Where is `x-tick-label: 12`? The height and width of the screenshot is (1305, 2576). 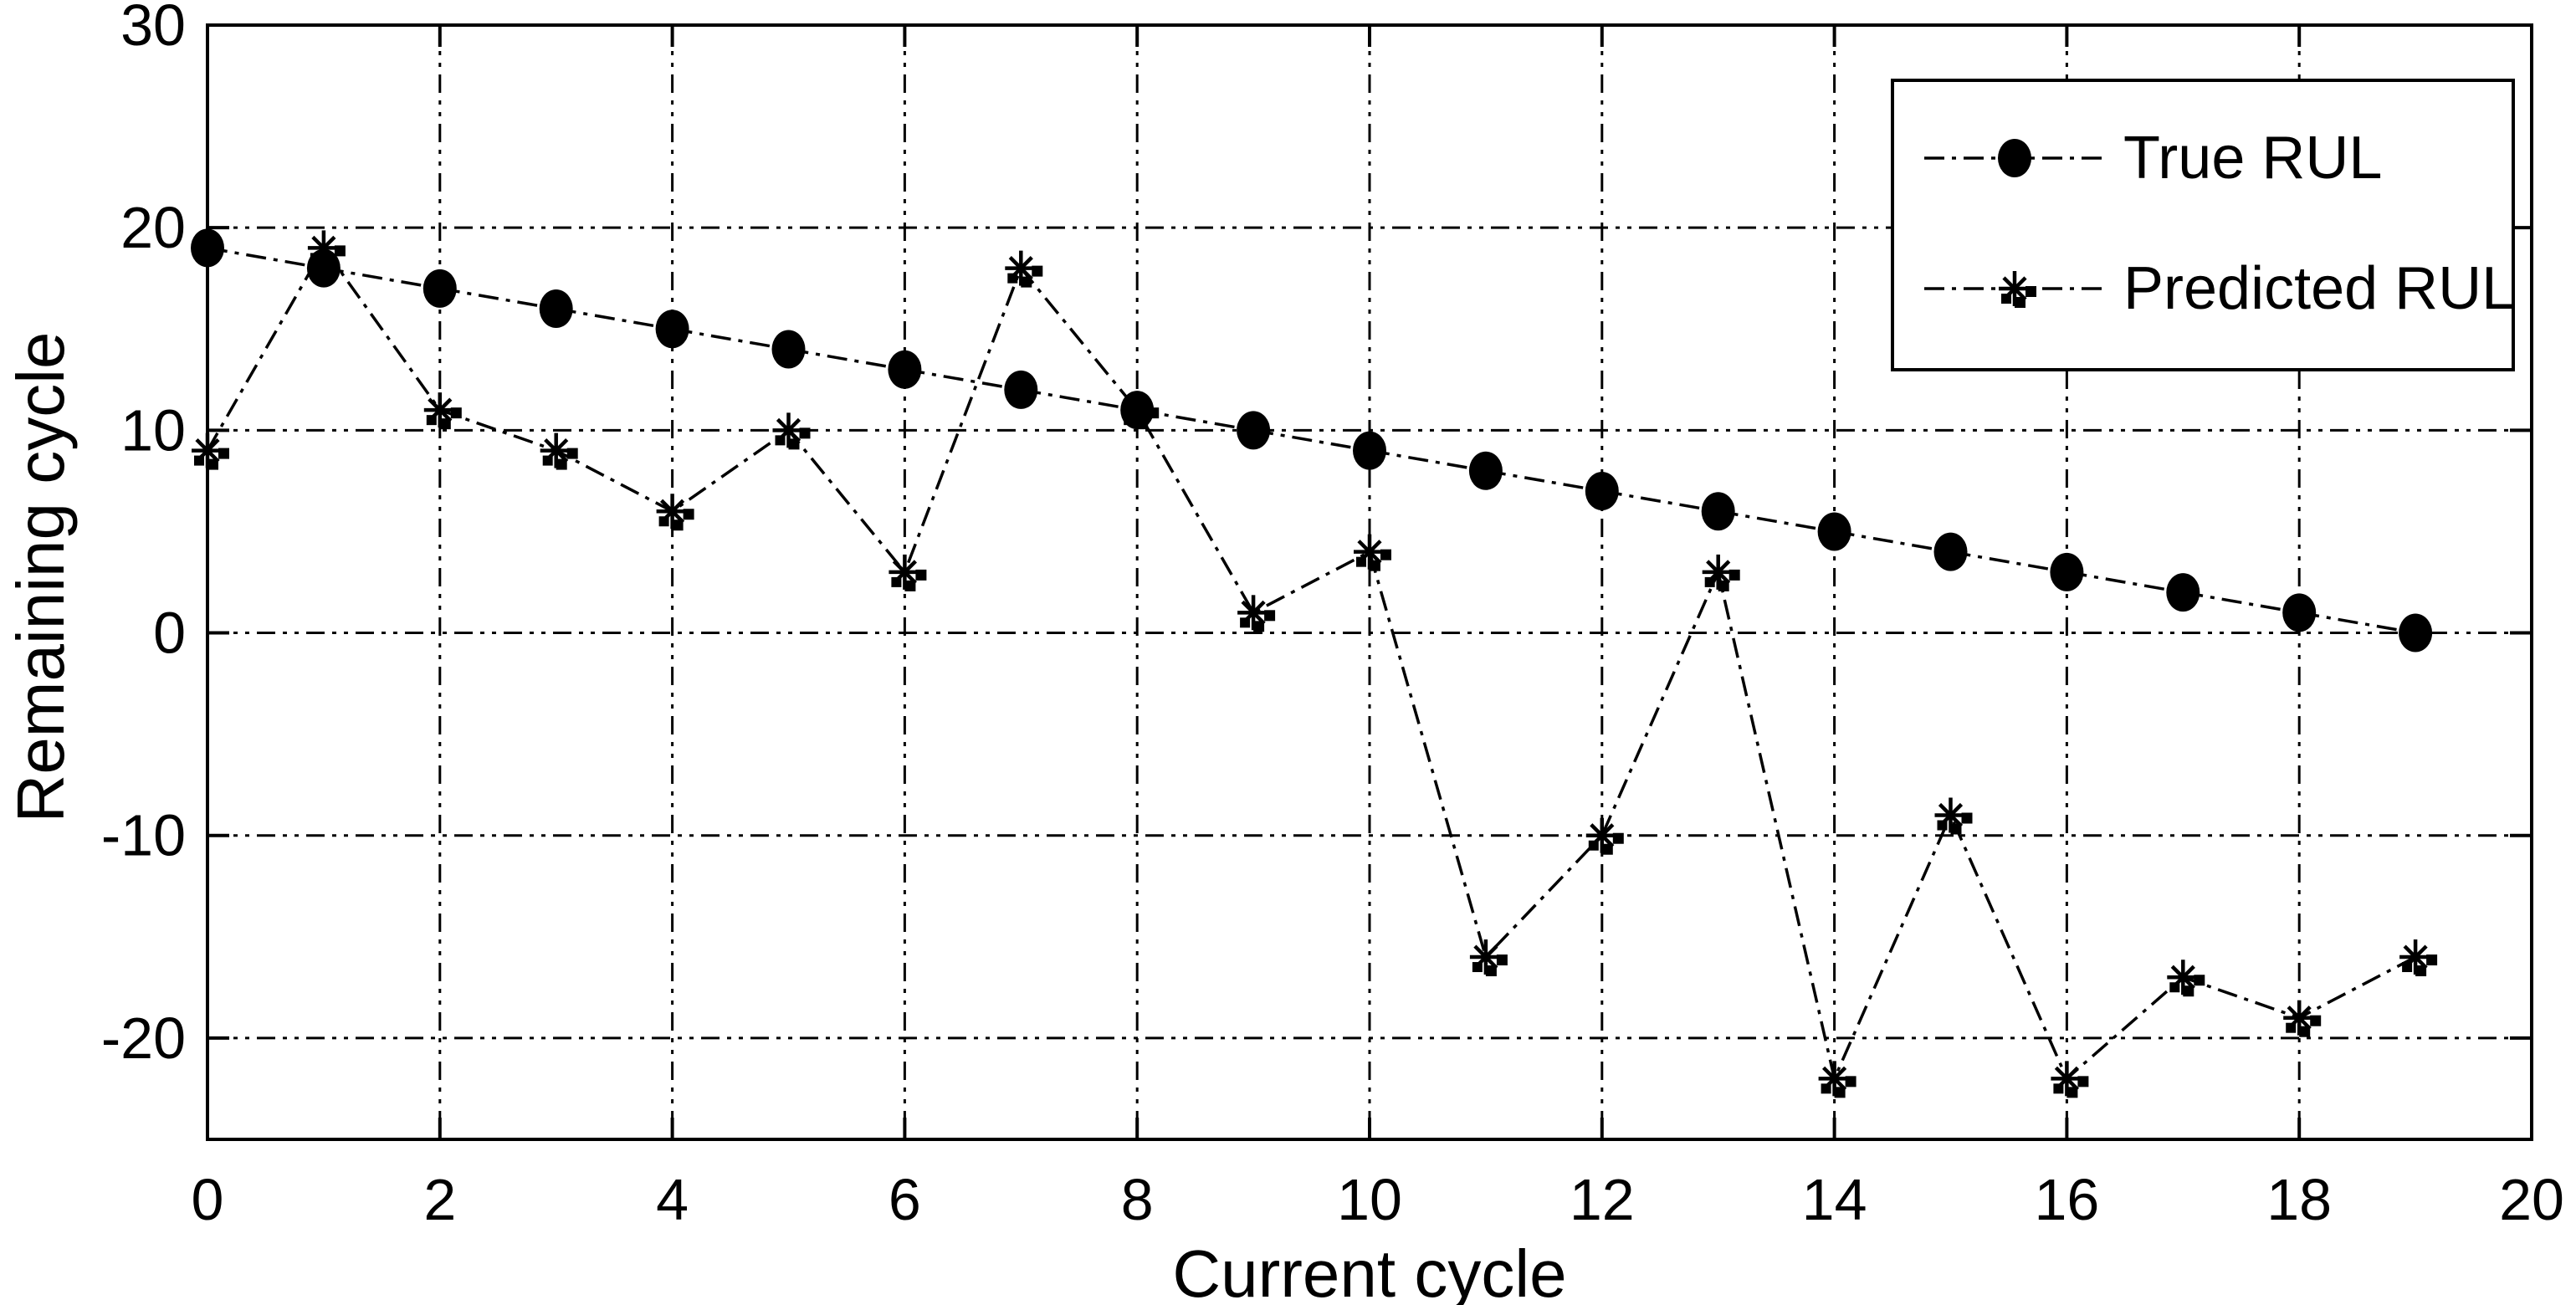
x-tick-label: 12 is located at coordinates (1603, 1199).